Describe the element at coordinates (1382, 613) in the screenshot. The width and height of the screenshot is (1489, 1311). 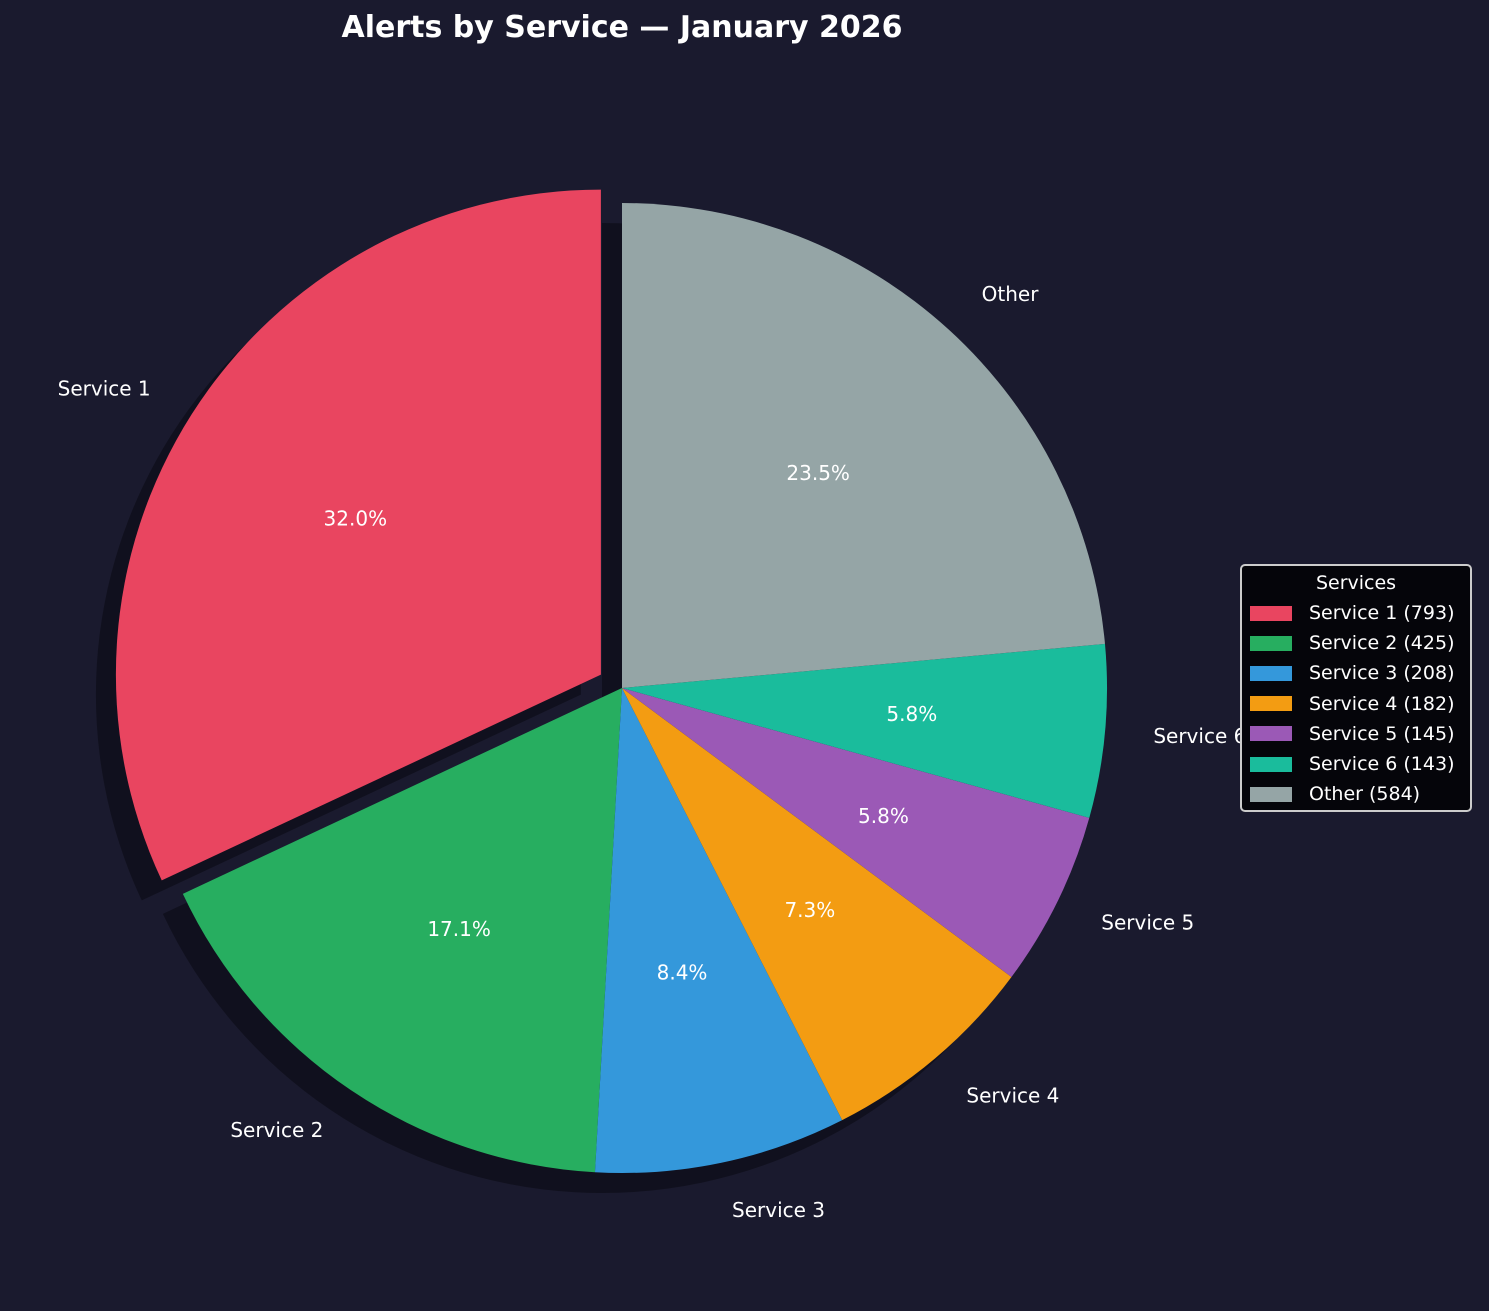
I see `legend-label: Service 1 (793)` at that location.